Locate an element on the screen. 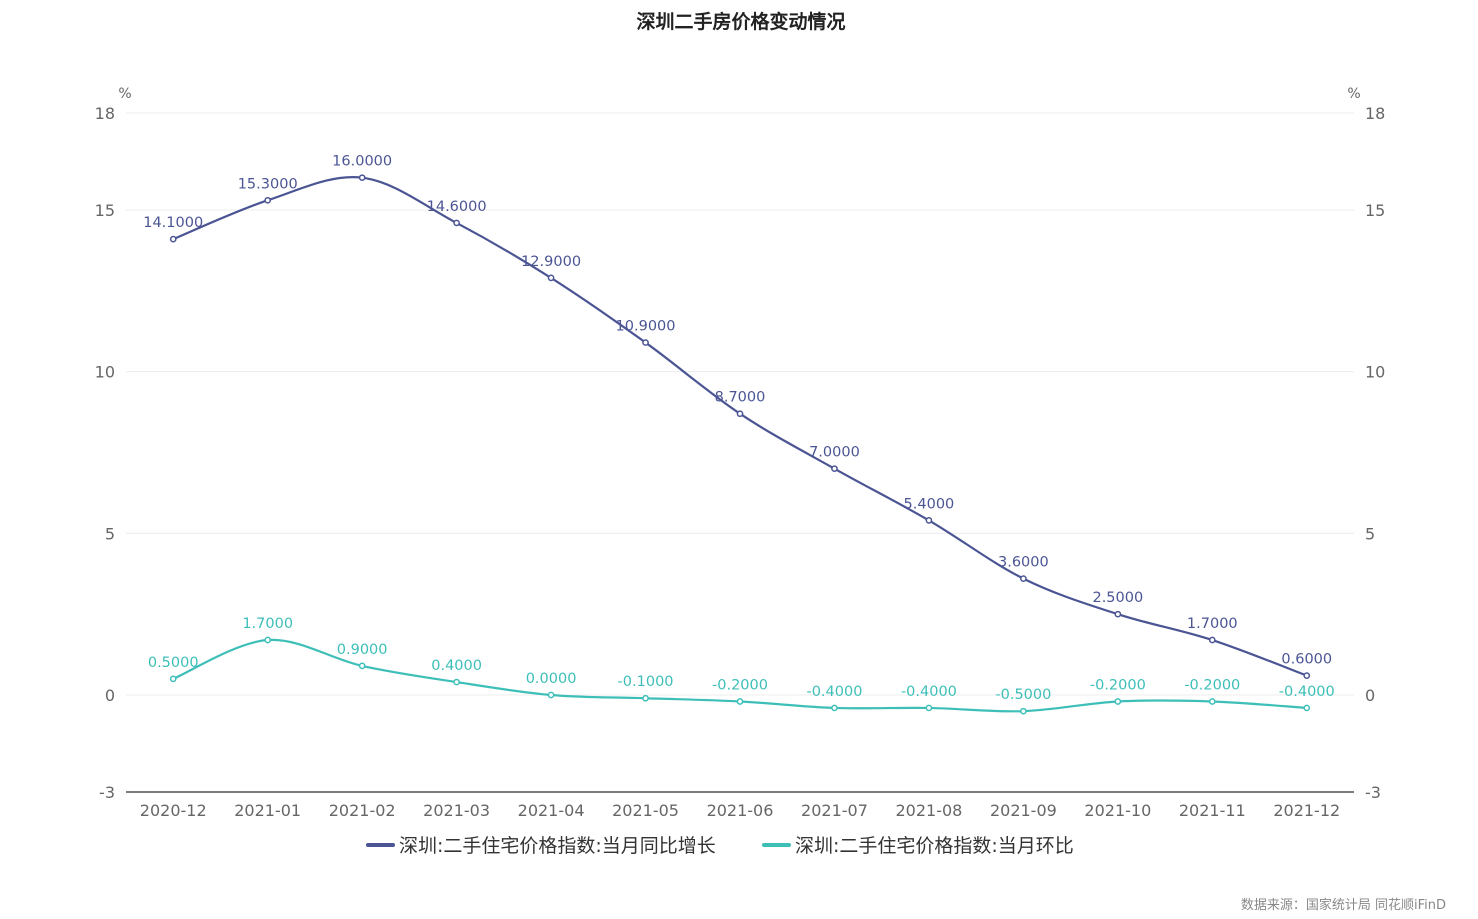  data-label: 8.7000 is located at coordinates (740, 398).